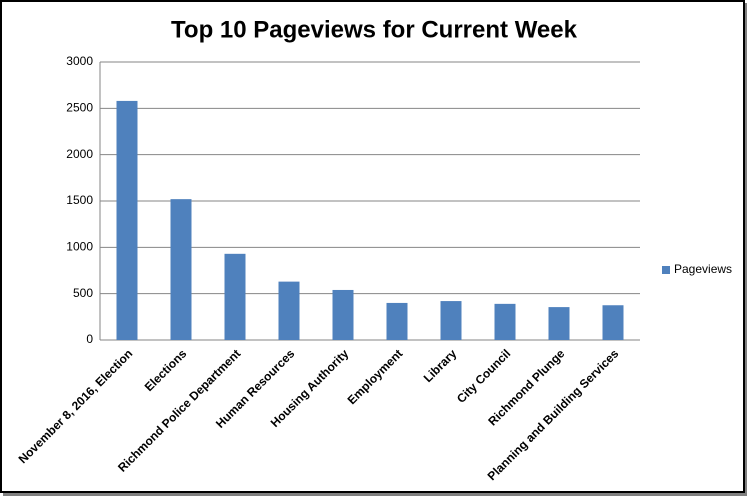  I want to click on y-tick-label: 1000, so click(79, 247).